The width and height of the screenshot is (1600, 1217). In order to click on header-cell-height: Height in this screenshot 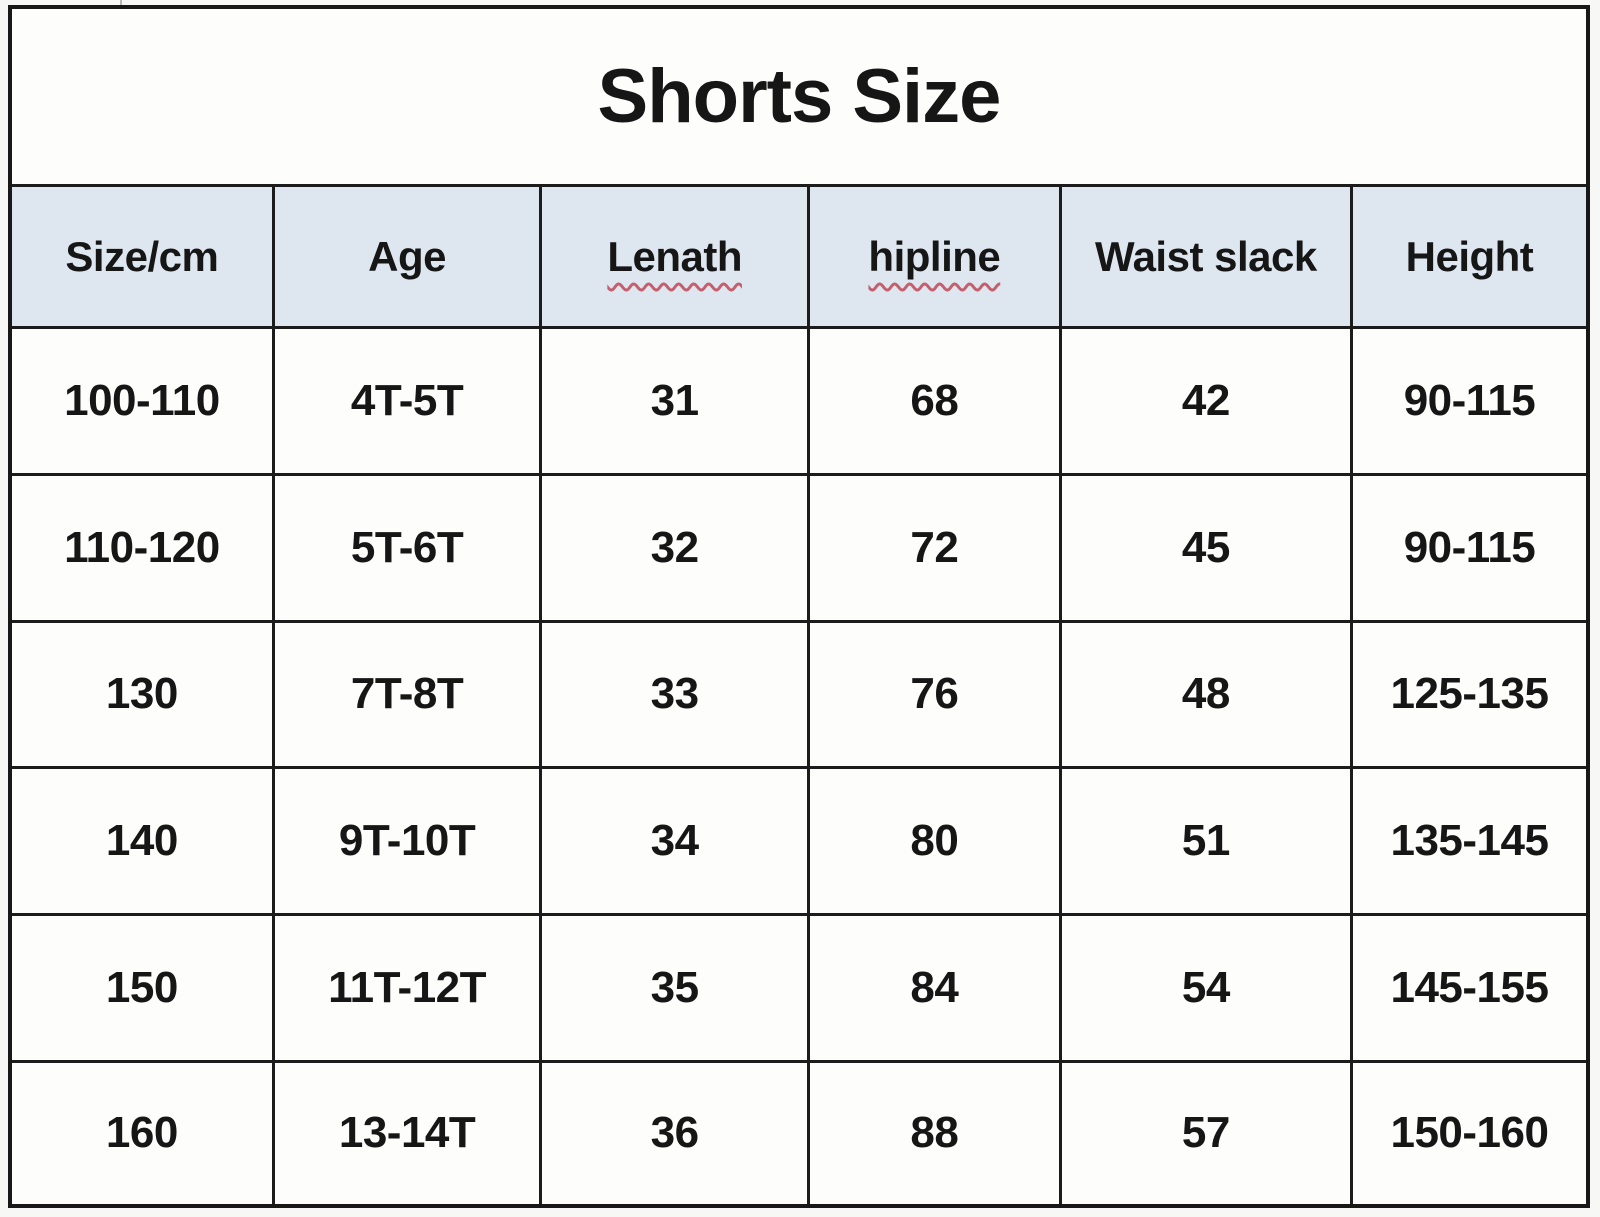, I will do `click(1467, 256)`.